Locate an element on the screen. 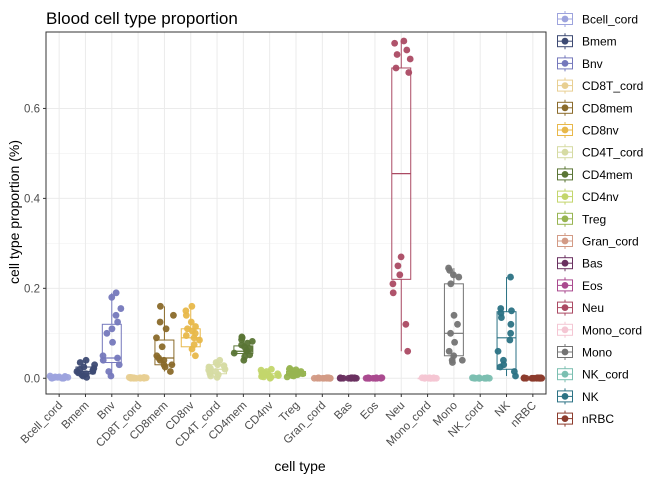 The width and height of the screenshot is (672, 480). legend-label: Bmem is located at coordinates (599, 42).